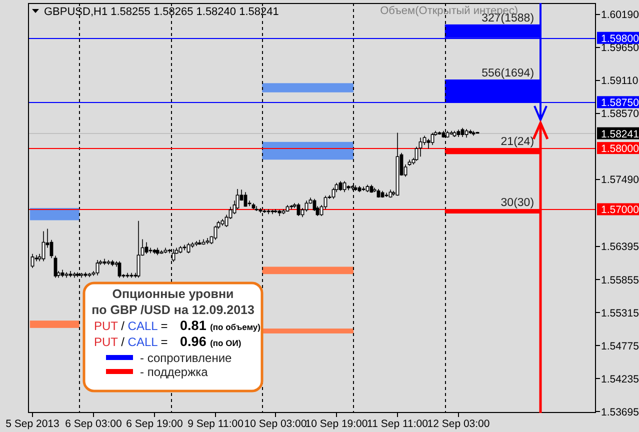  I want to click on y-tick-label: 1.55315, so click(620, 313).